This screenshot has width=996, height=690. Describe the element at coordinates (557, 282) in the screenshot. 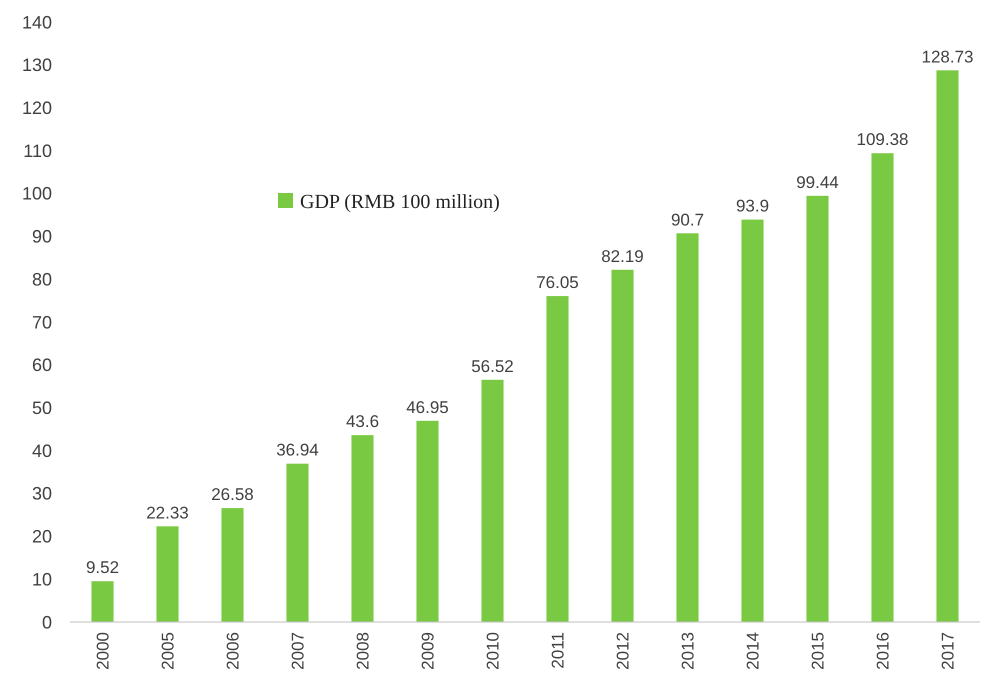

I see `data-label: 76.05` at that location.